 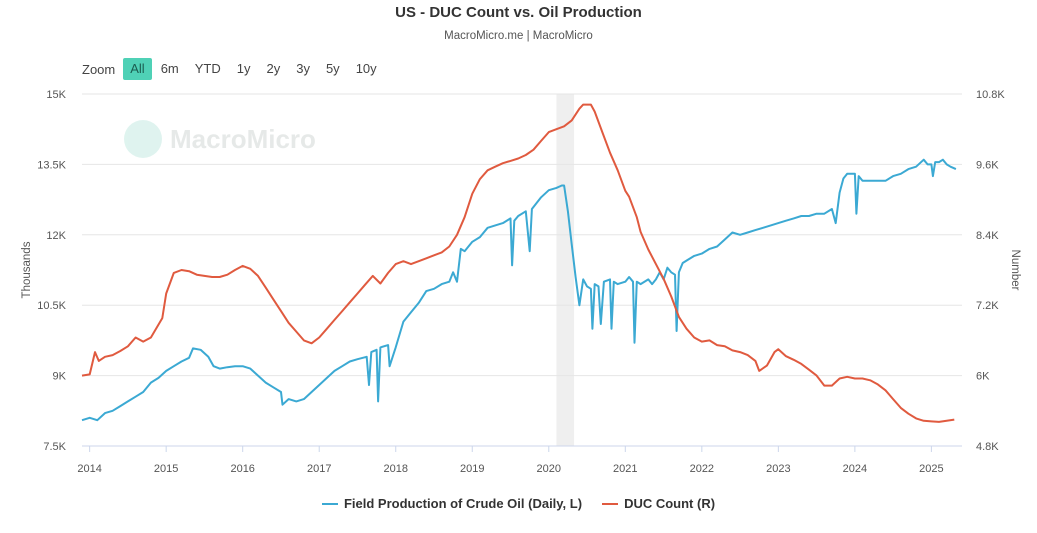 I want to click on watermark-text: MacroMicro, so click(x=243, y=138).